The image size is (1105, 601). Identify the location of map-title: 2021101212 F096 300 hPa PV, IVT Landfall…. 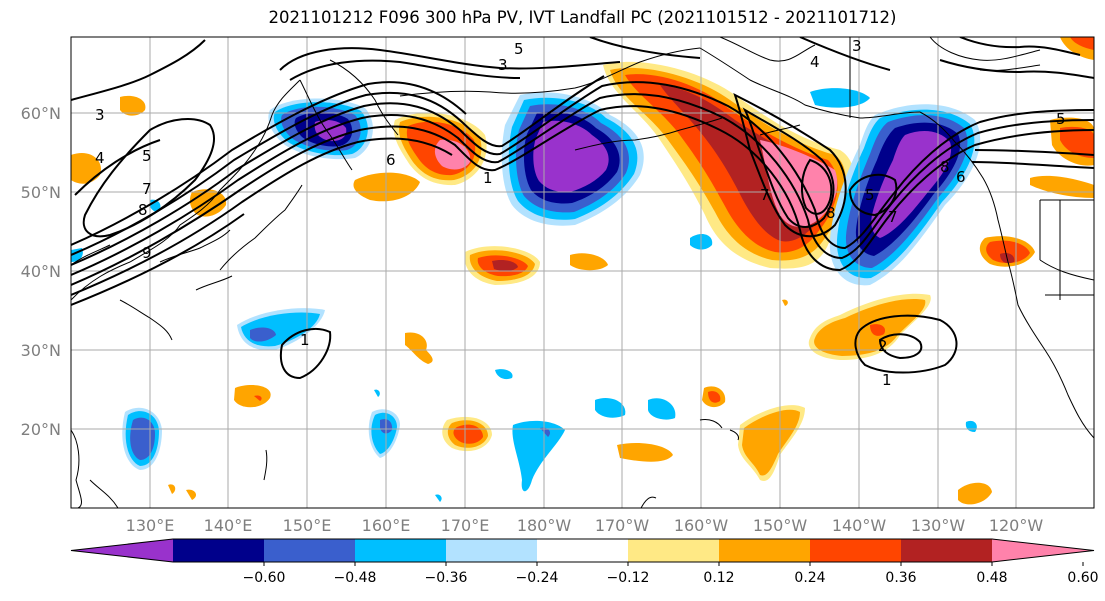
(582, 17).